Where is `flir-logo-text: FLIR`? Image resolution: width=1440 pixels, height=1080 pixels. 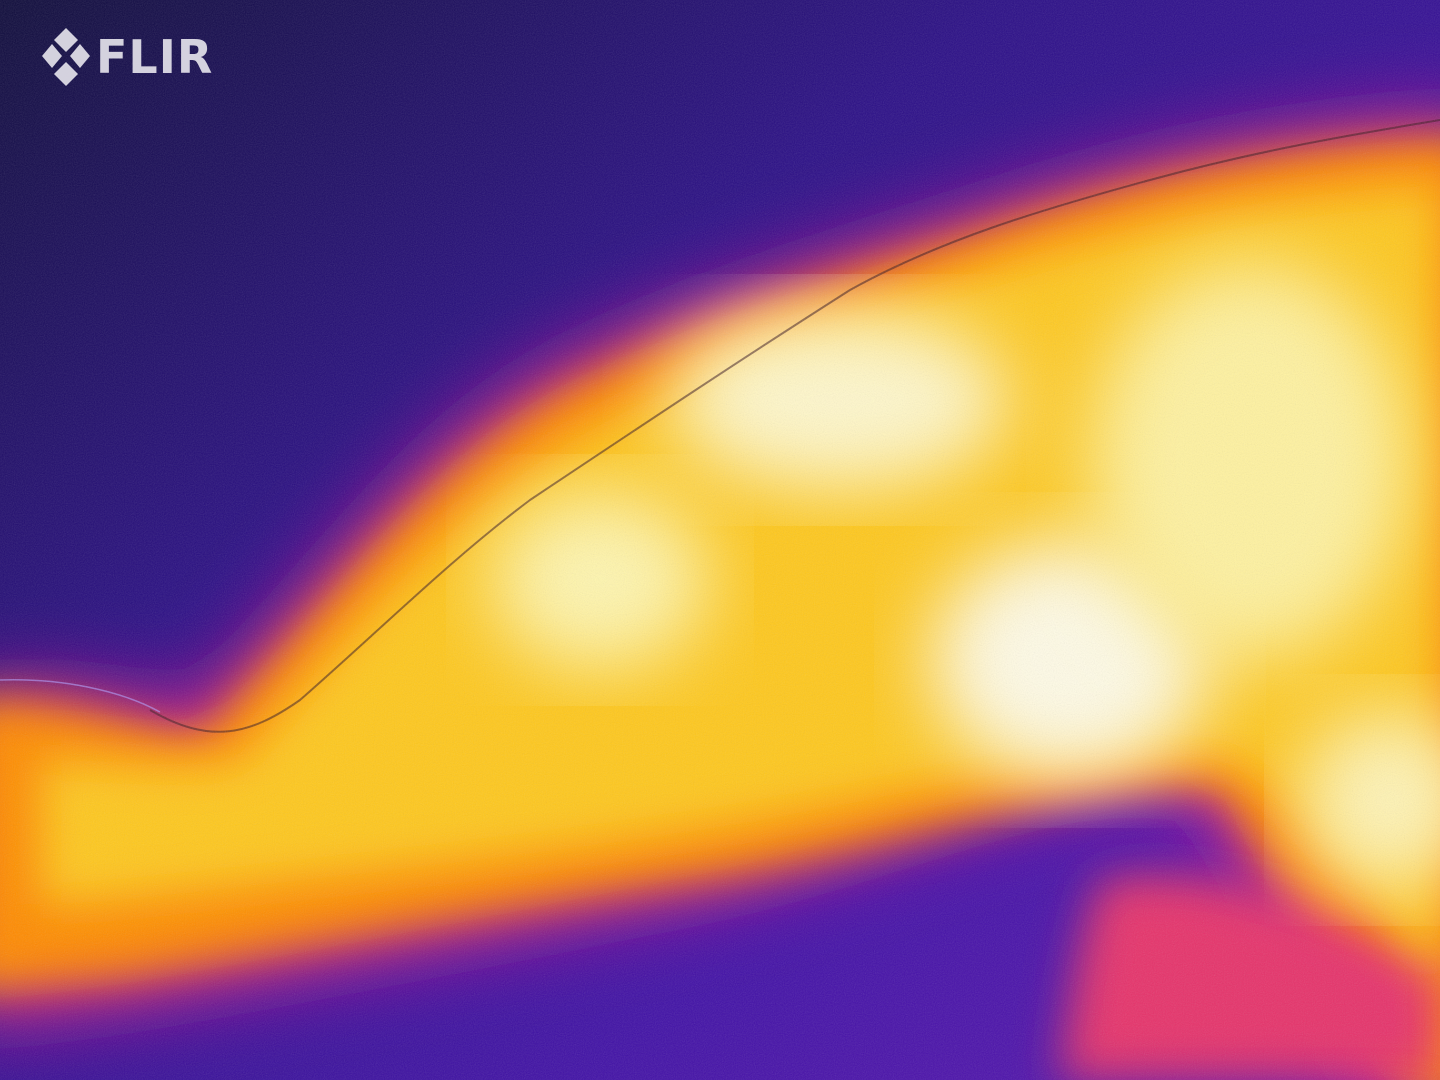
flir-logo-text: FLIR is located at coordinates (155, 57).